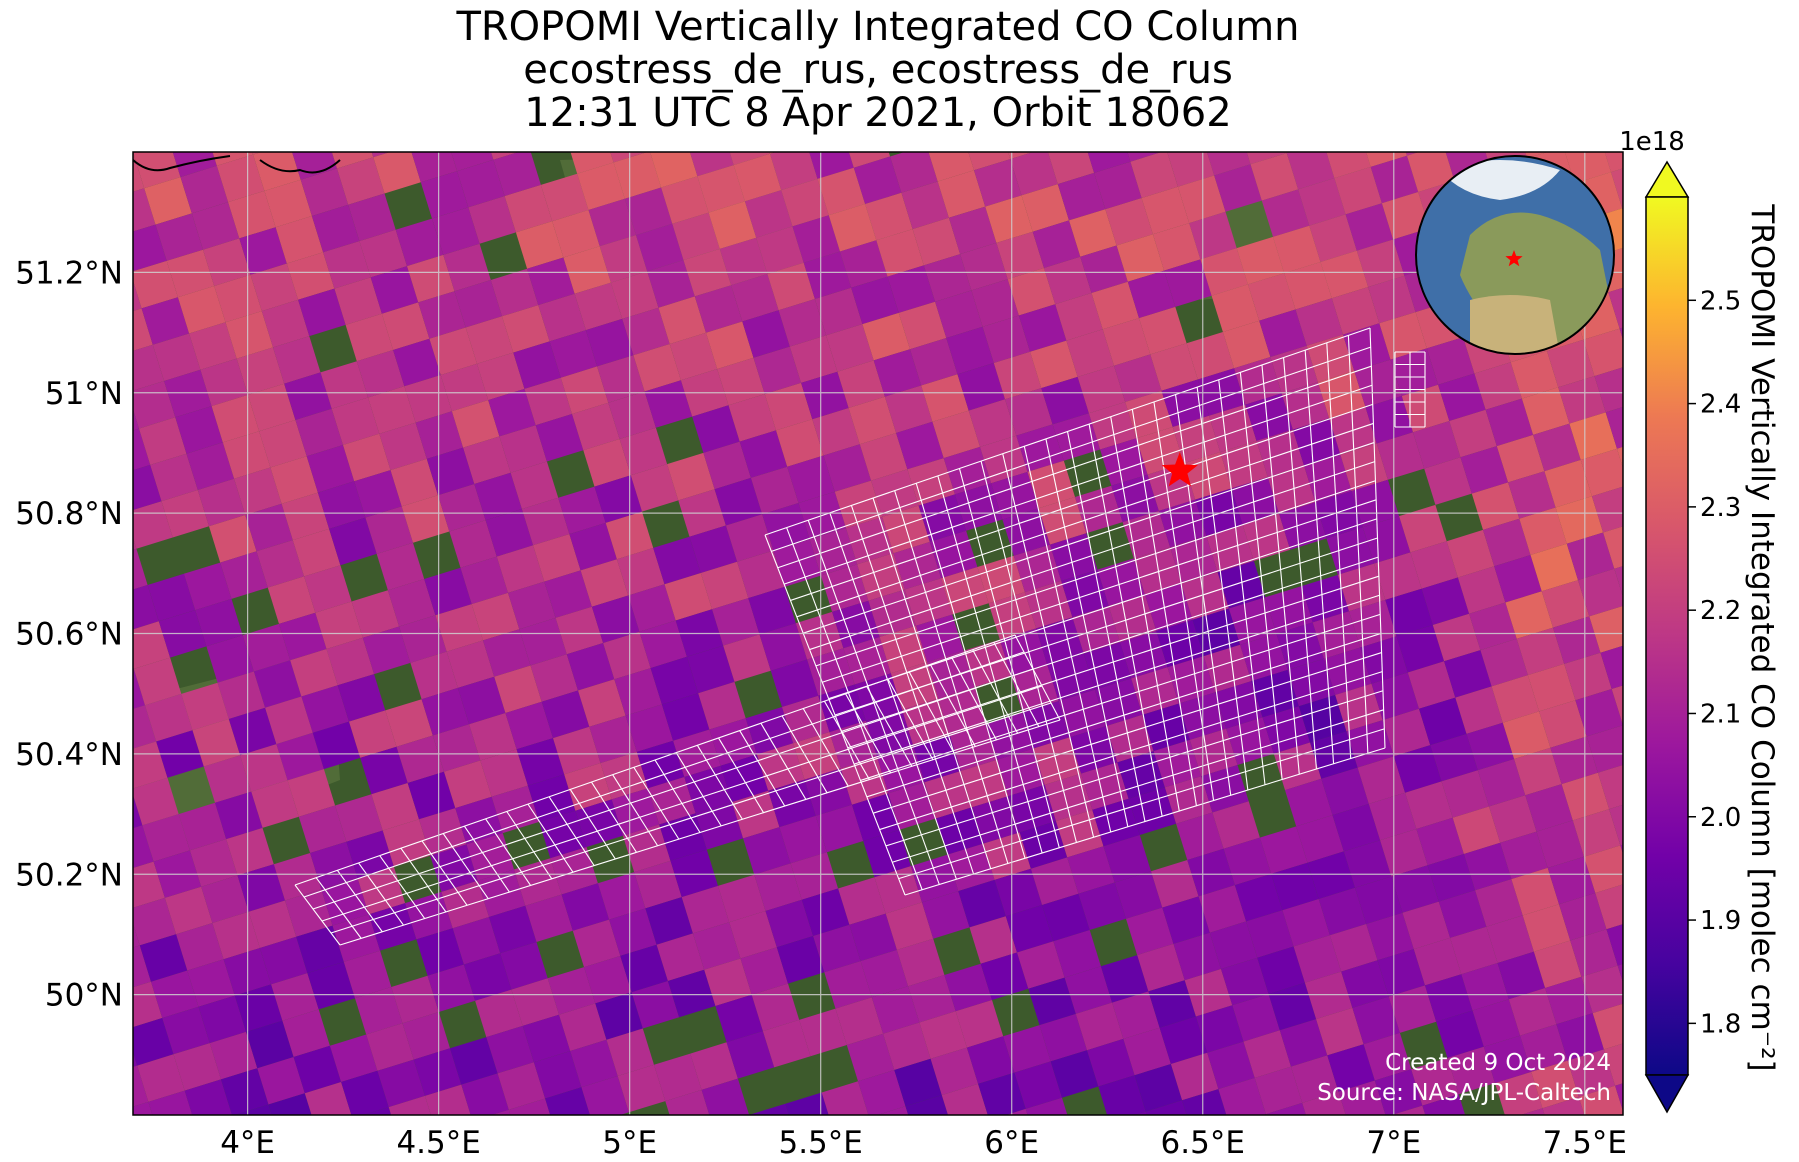  What do you see at coordinates (1720, 921) in the screenshot?
I see `colorbar-tick-label: 1.9` at bounding box center [1720, 921].